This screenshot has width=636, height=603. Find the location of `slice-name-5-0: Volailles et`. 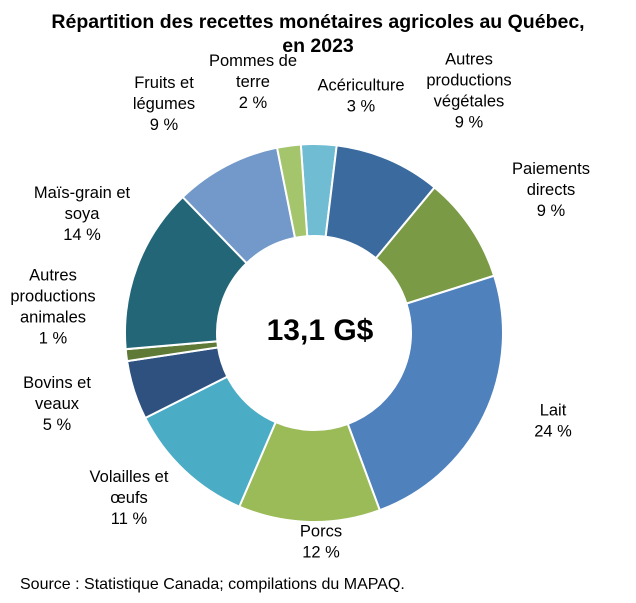

slice-name-5-0: Volailles et is located at coordinates (129, 477).